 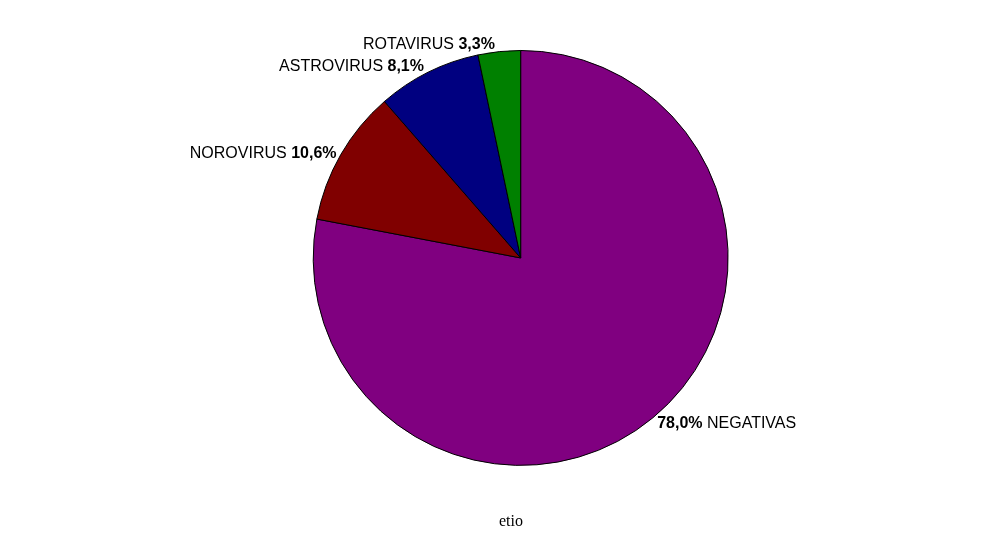 I want to click on slice-label: NEGATIVAS, so click(x=751, y=423).